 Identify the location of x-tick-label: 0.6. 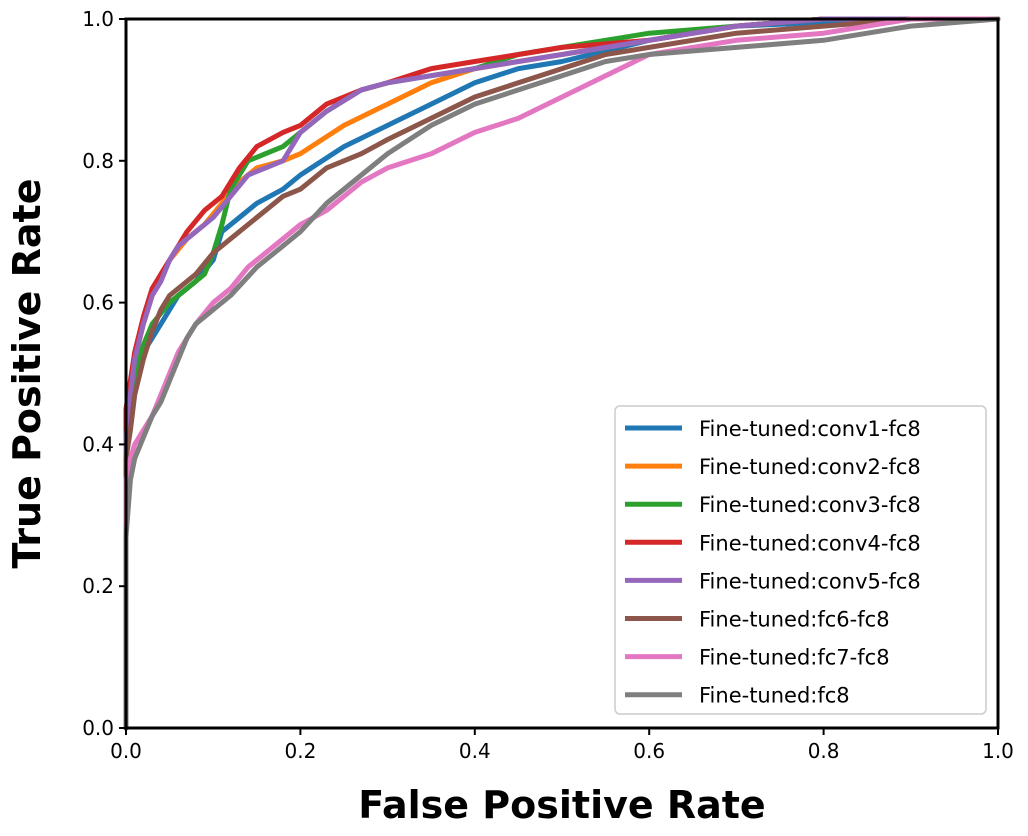
(649, 751).